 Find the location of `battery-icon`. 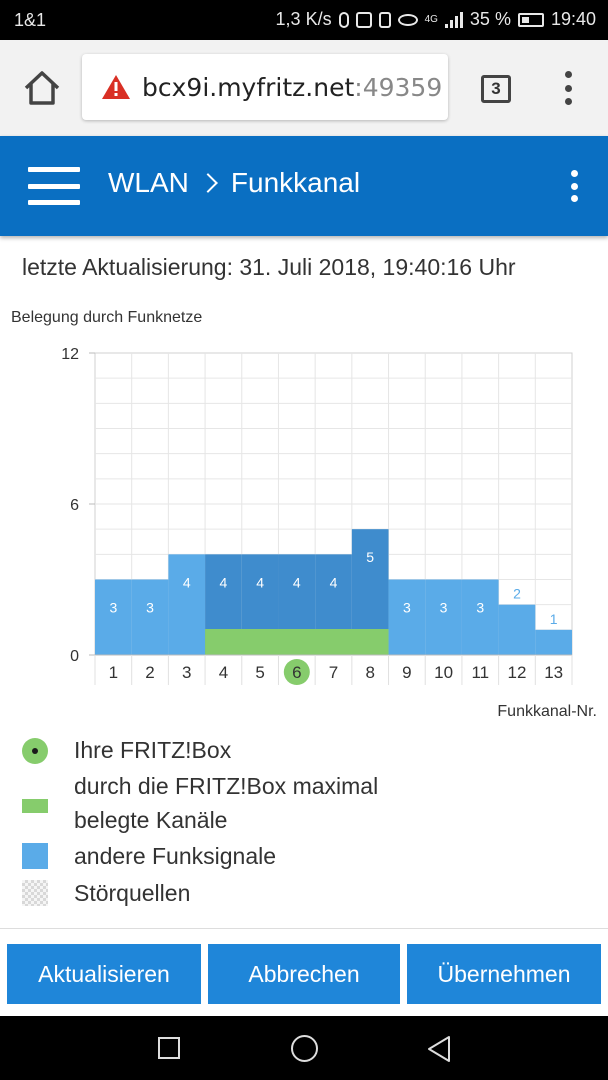

battery-icon is located at coordinates (530, 19).